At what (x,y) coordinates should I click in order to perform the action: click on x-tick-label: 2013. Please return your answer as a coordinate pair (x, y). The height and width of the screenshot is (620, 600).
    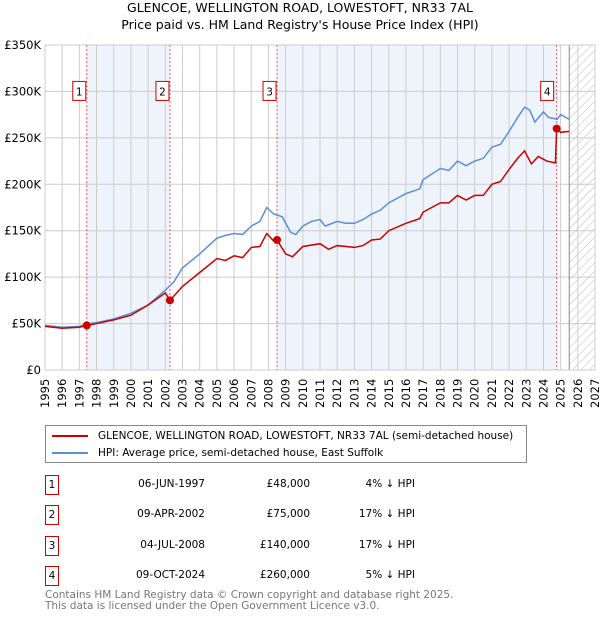
    Looking at the image, I should click on (354, 393).